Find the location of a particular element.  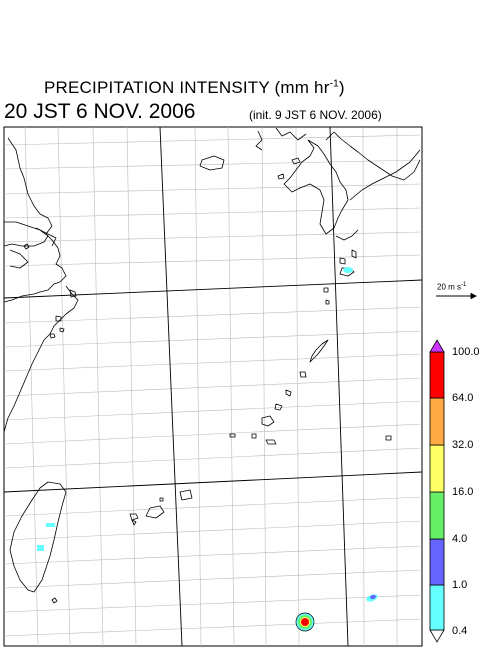

vector-reference-label: 20 m s-1 is located at coordinates (452, 287).